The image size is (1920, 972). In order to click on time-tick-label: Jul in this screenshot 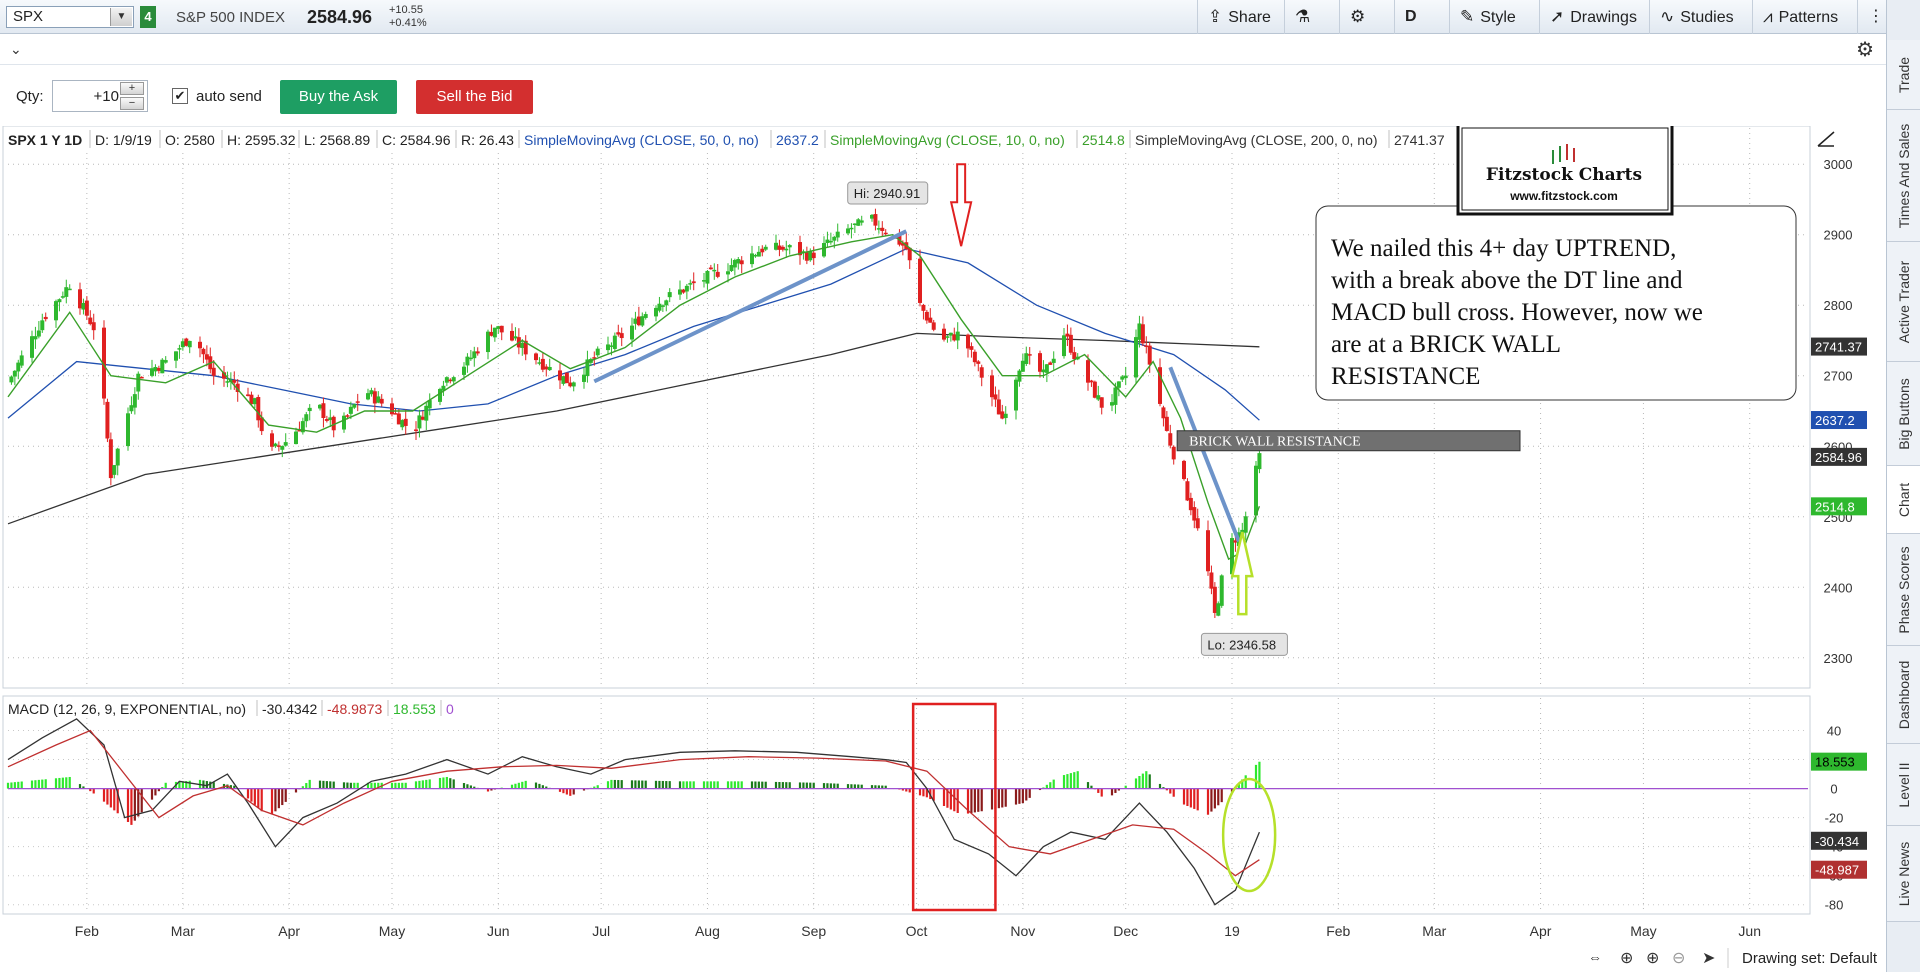, I will do `click(601, 931)`.